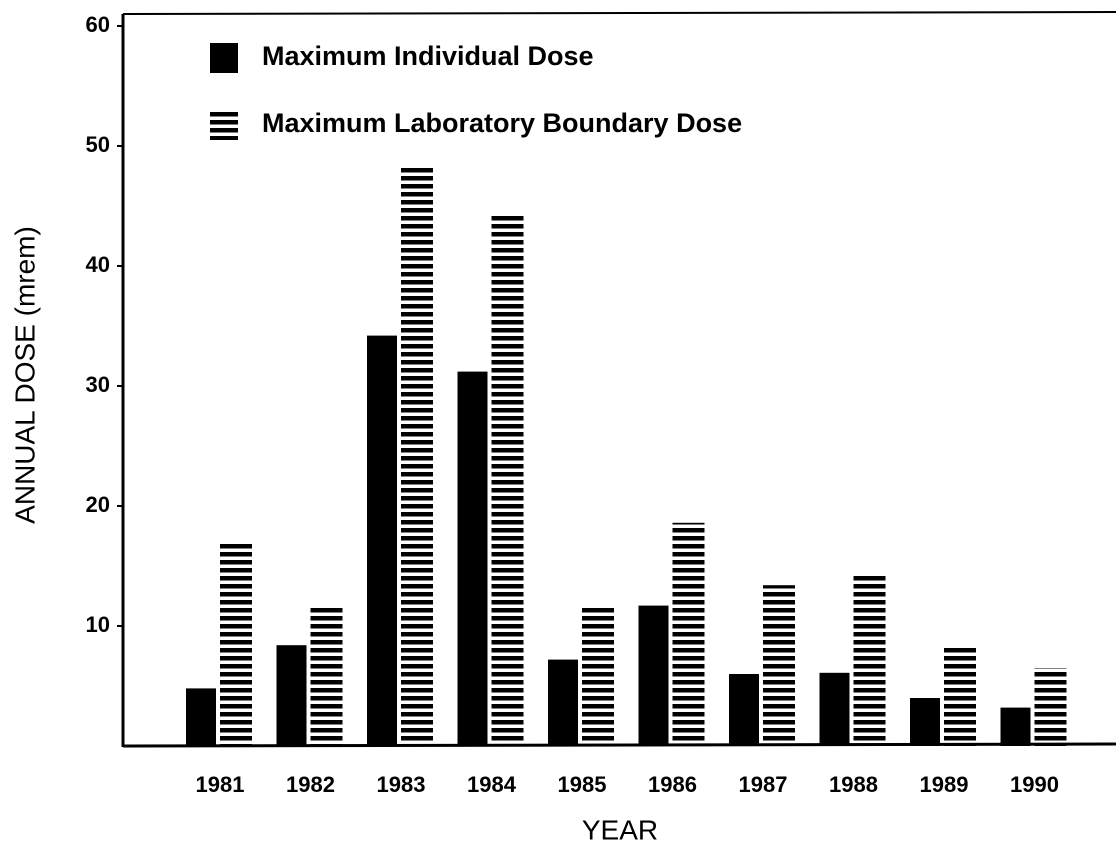 The height and width of the screenshot is (849, 1116). Describe the element at coordinates (401, 784) in the screenshot. I see `x-tick-label: 1983` at that location.